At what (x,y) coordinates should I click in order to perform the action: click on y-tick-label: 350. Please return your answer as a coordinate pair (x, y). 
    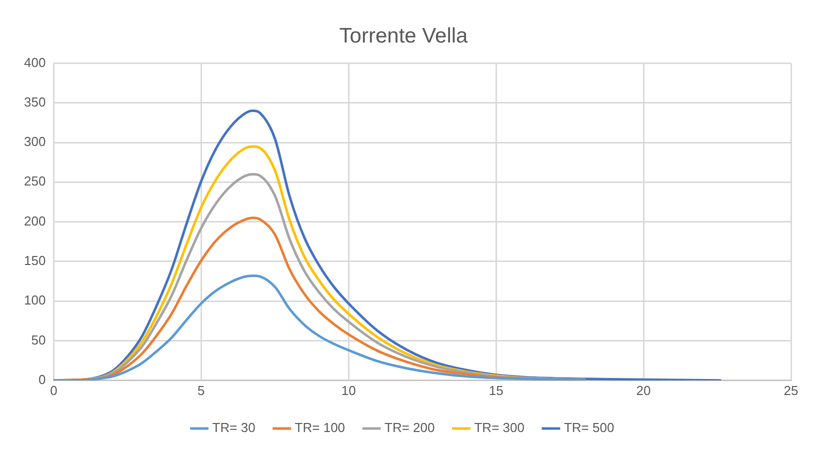
    Looking at the image, I should click on (35, 102).